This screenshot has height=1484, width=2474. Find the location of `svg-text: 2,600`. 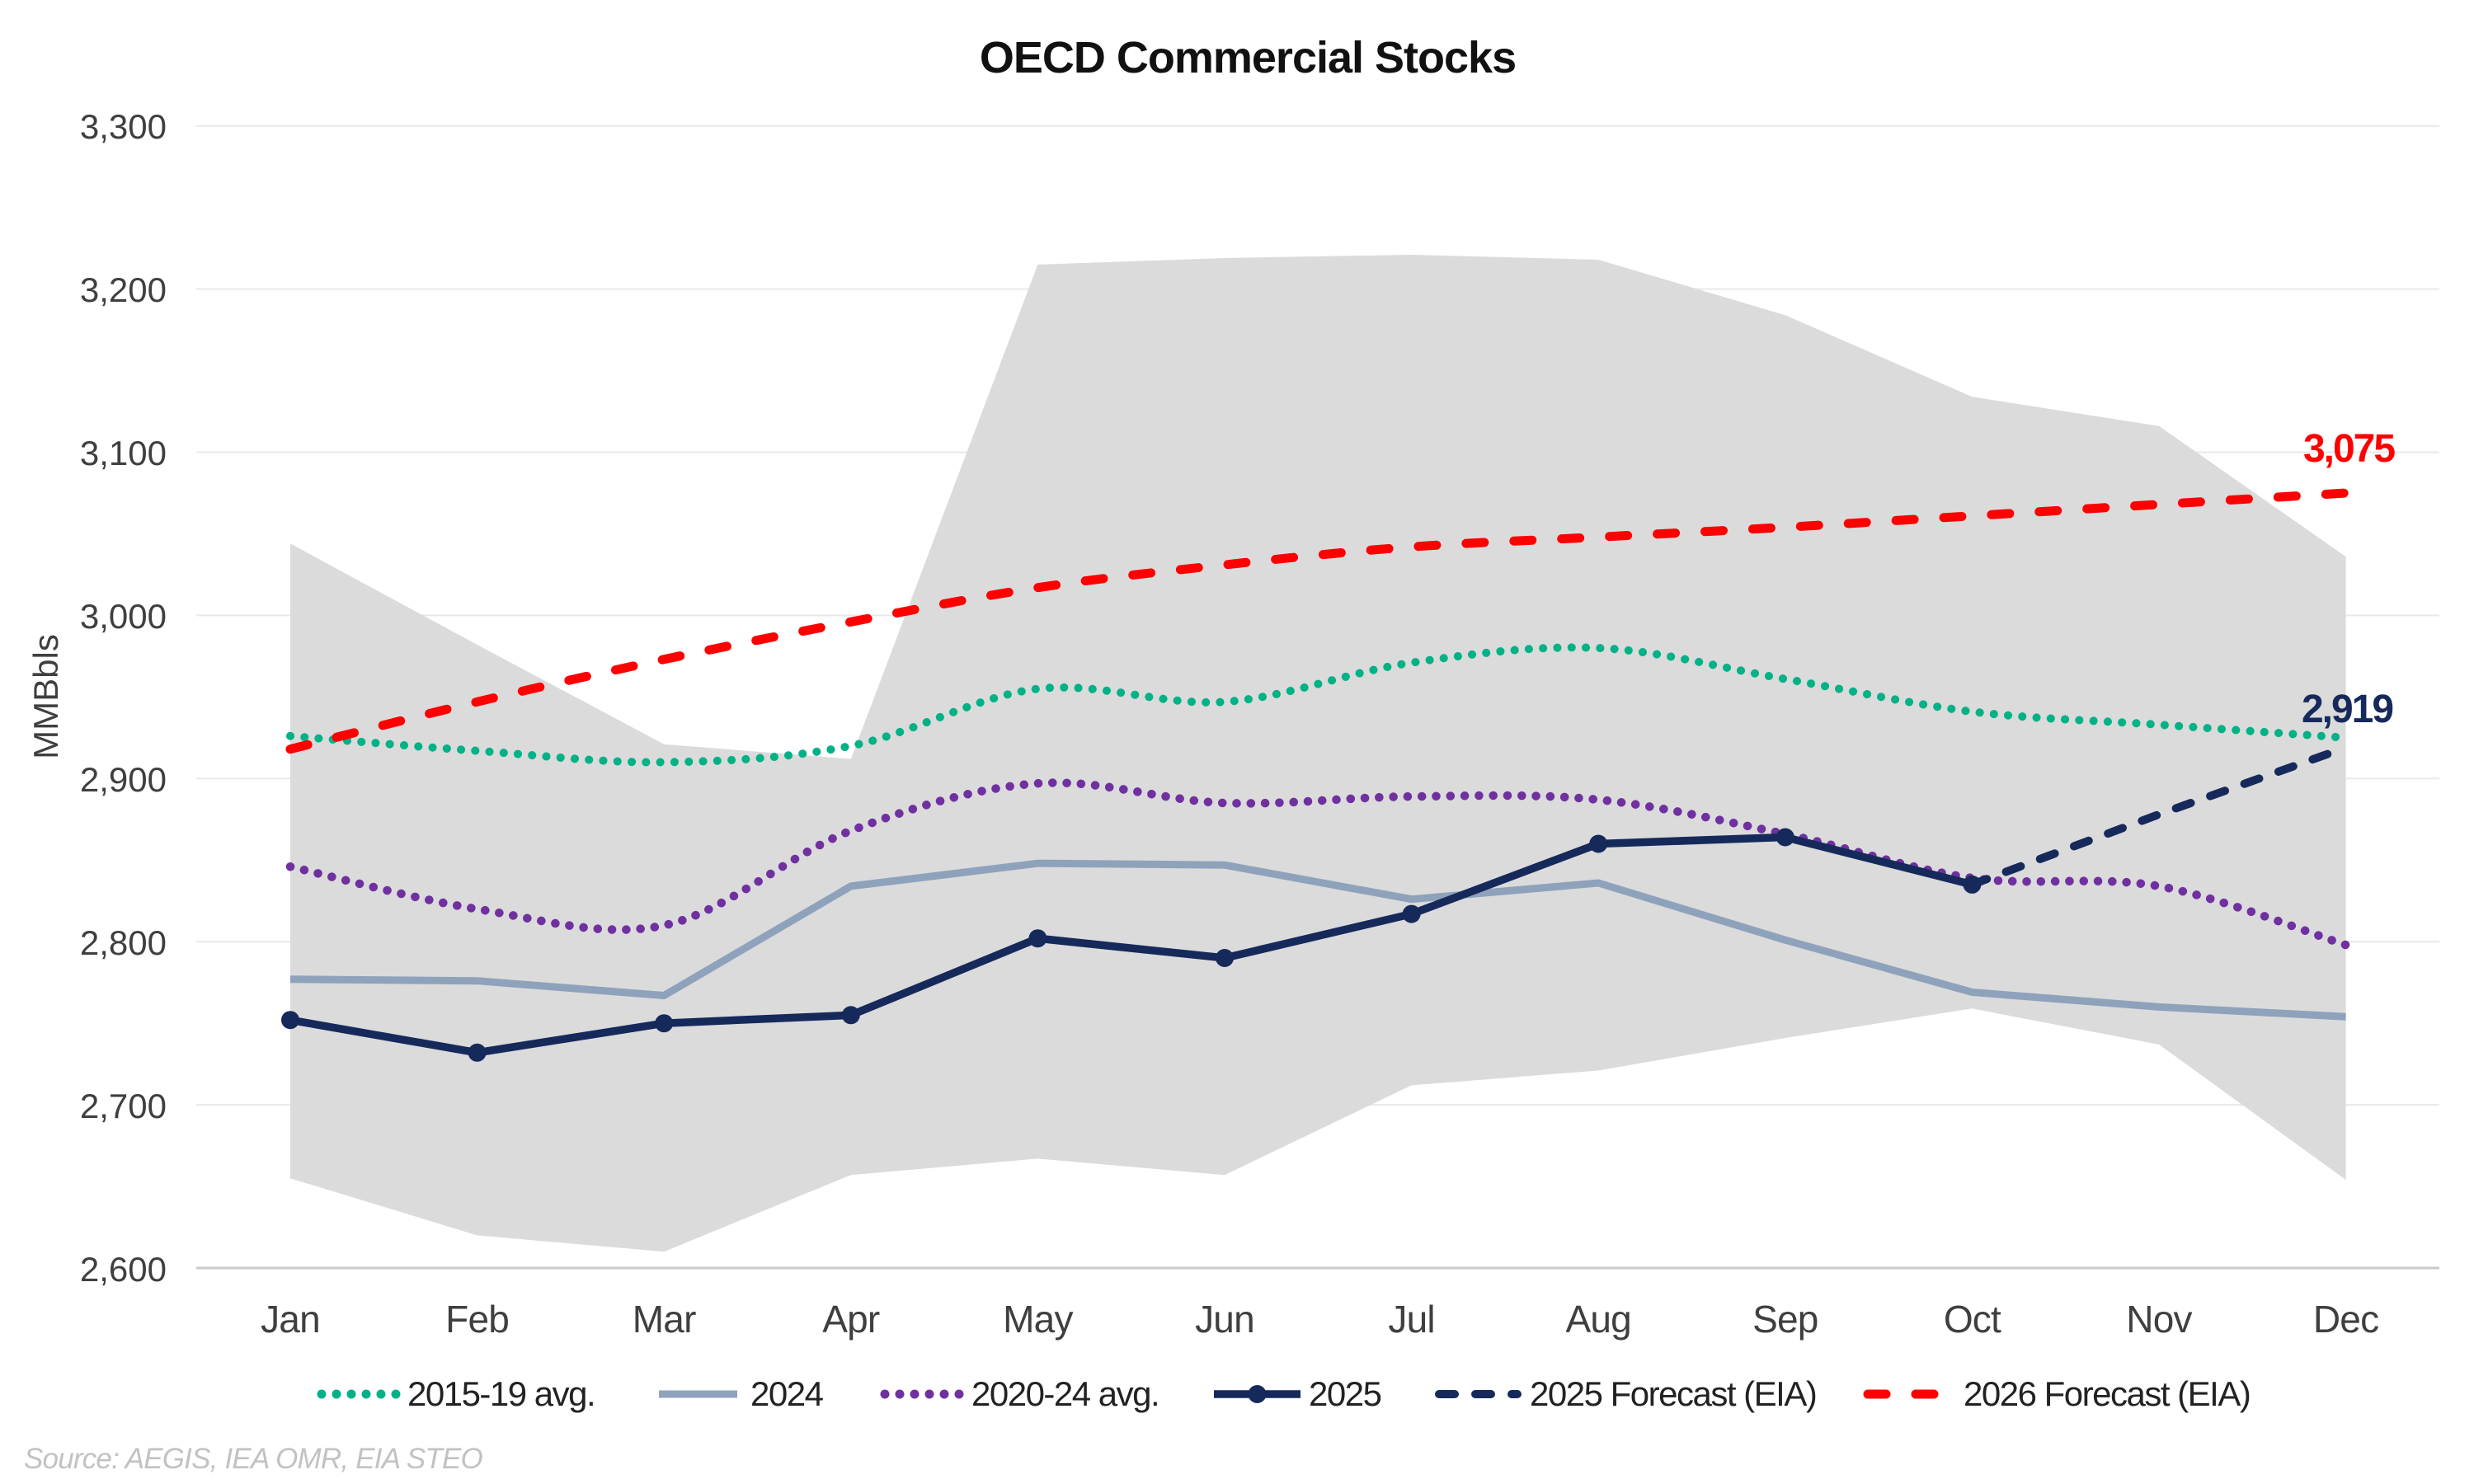

svg-text: 2,600 is located at coordinates (123, 1269).